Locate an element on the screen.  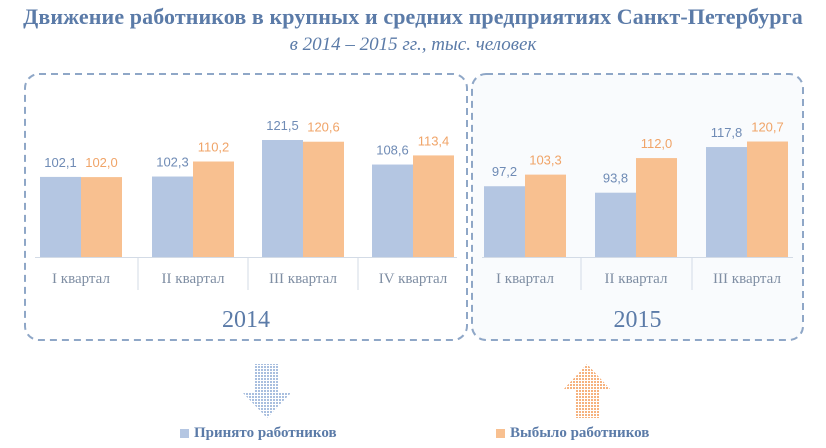
data-label-left: 110,2 is located at coordinates (214, 146).